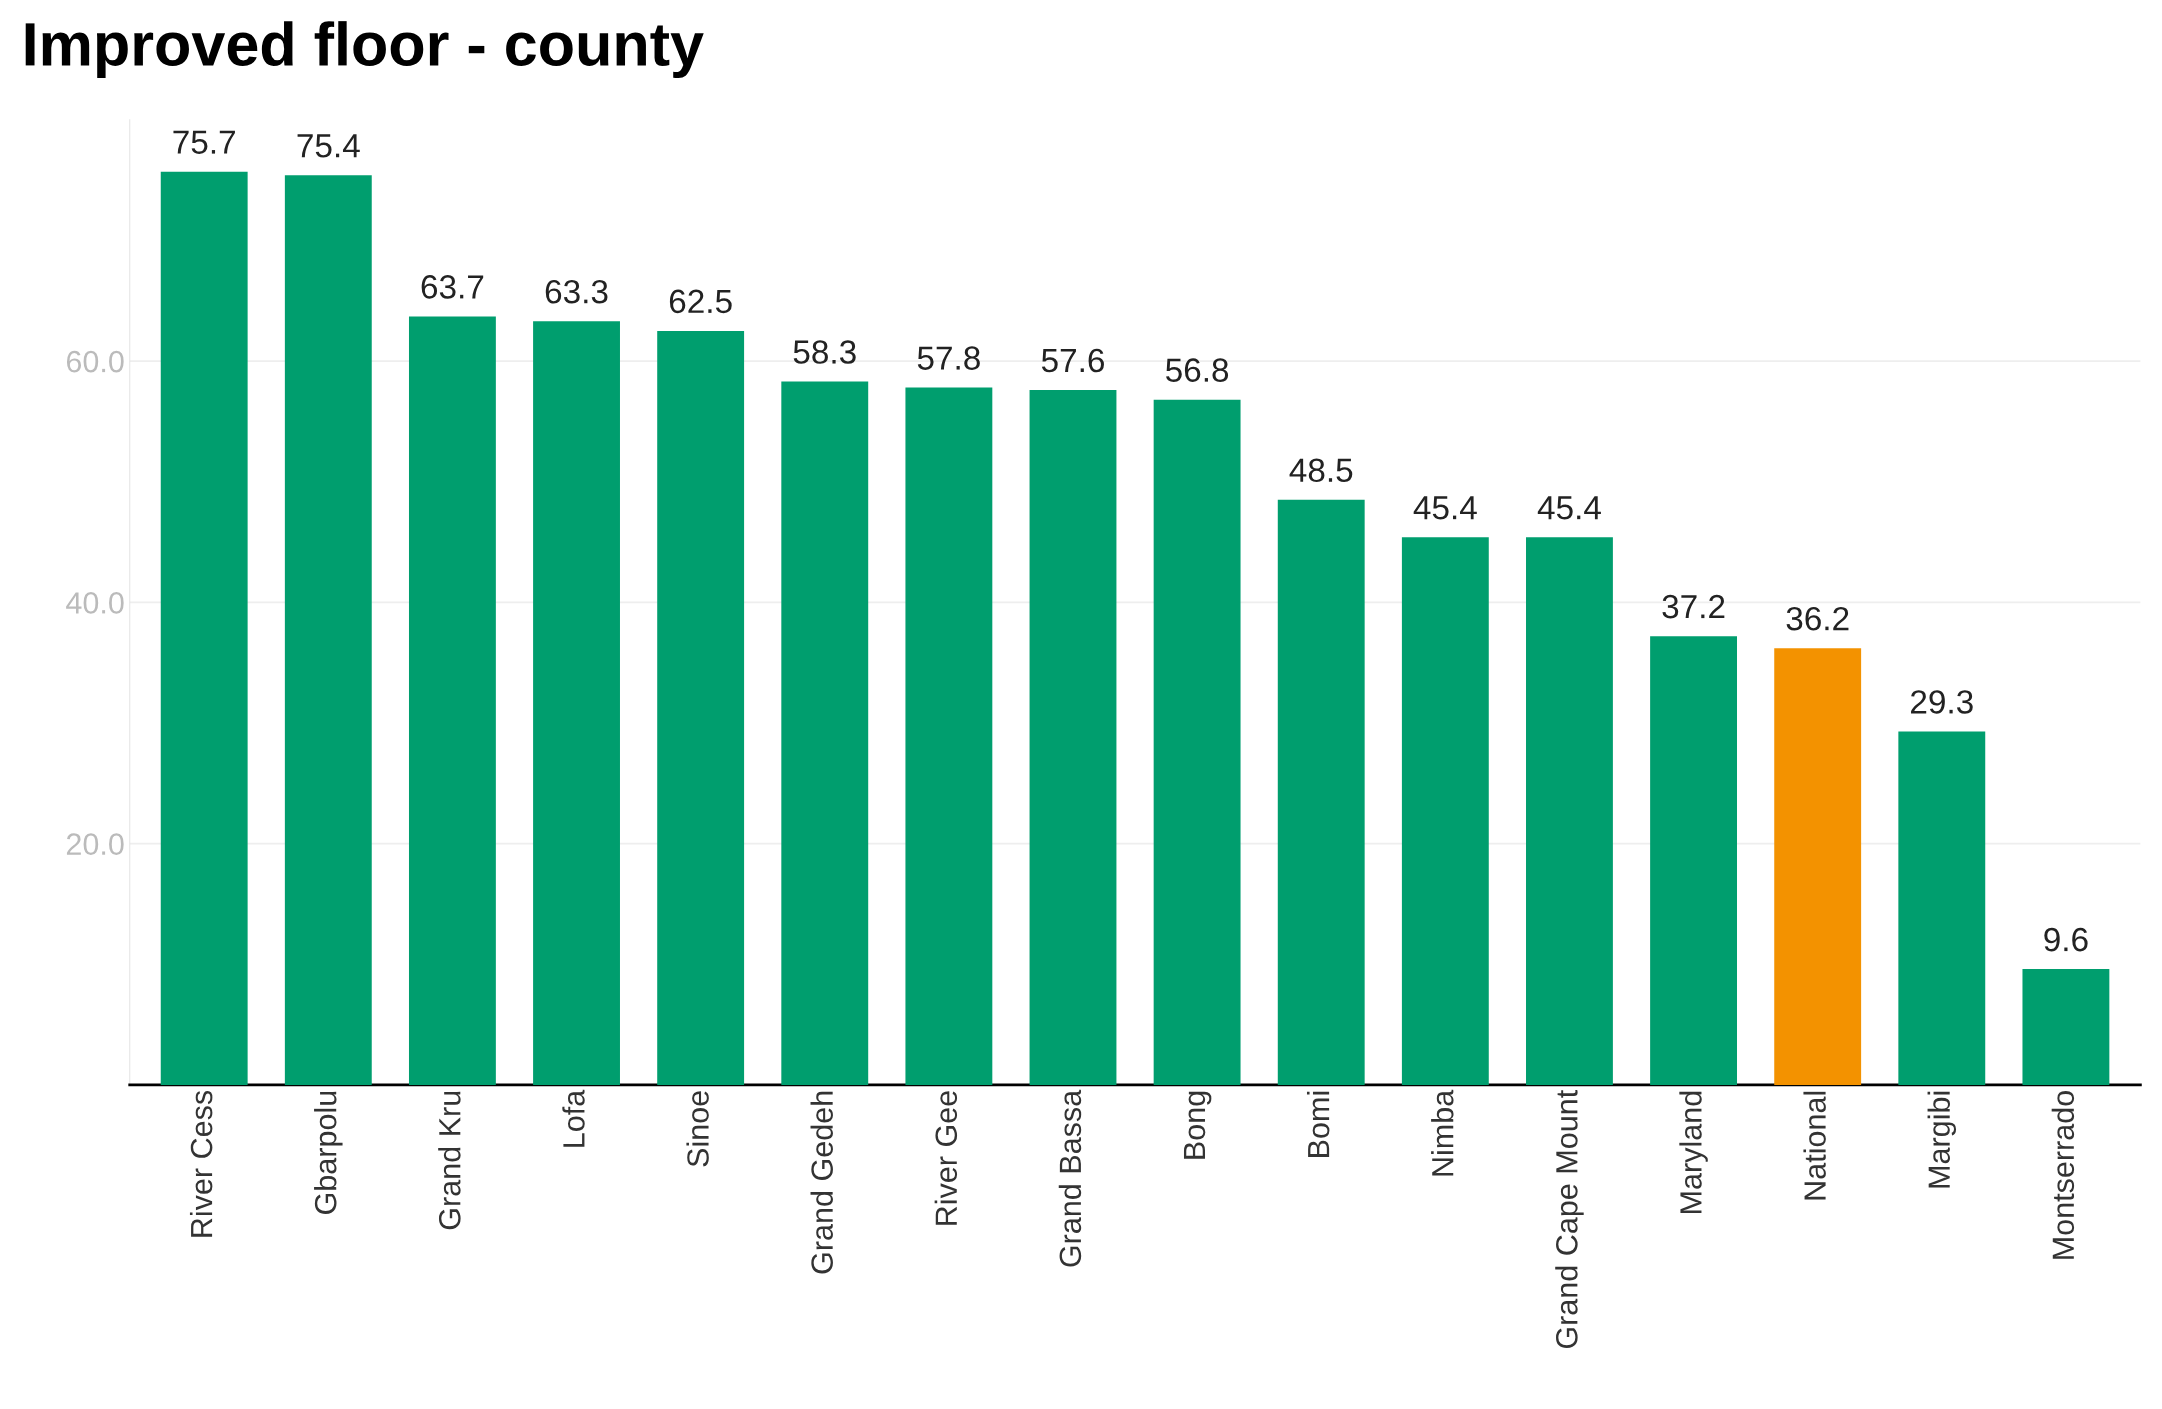 The width and height of the screenshot is (2162, 1409). What do you see at coordinates (573, 1118) in the screenshot?
I see `x-tick-label: Lofa` at bounding box center [573, 1118].